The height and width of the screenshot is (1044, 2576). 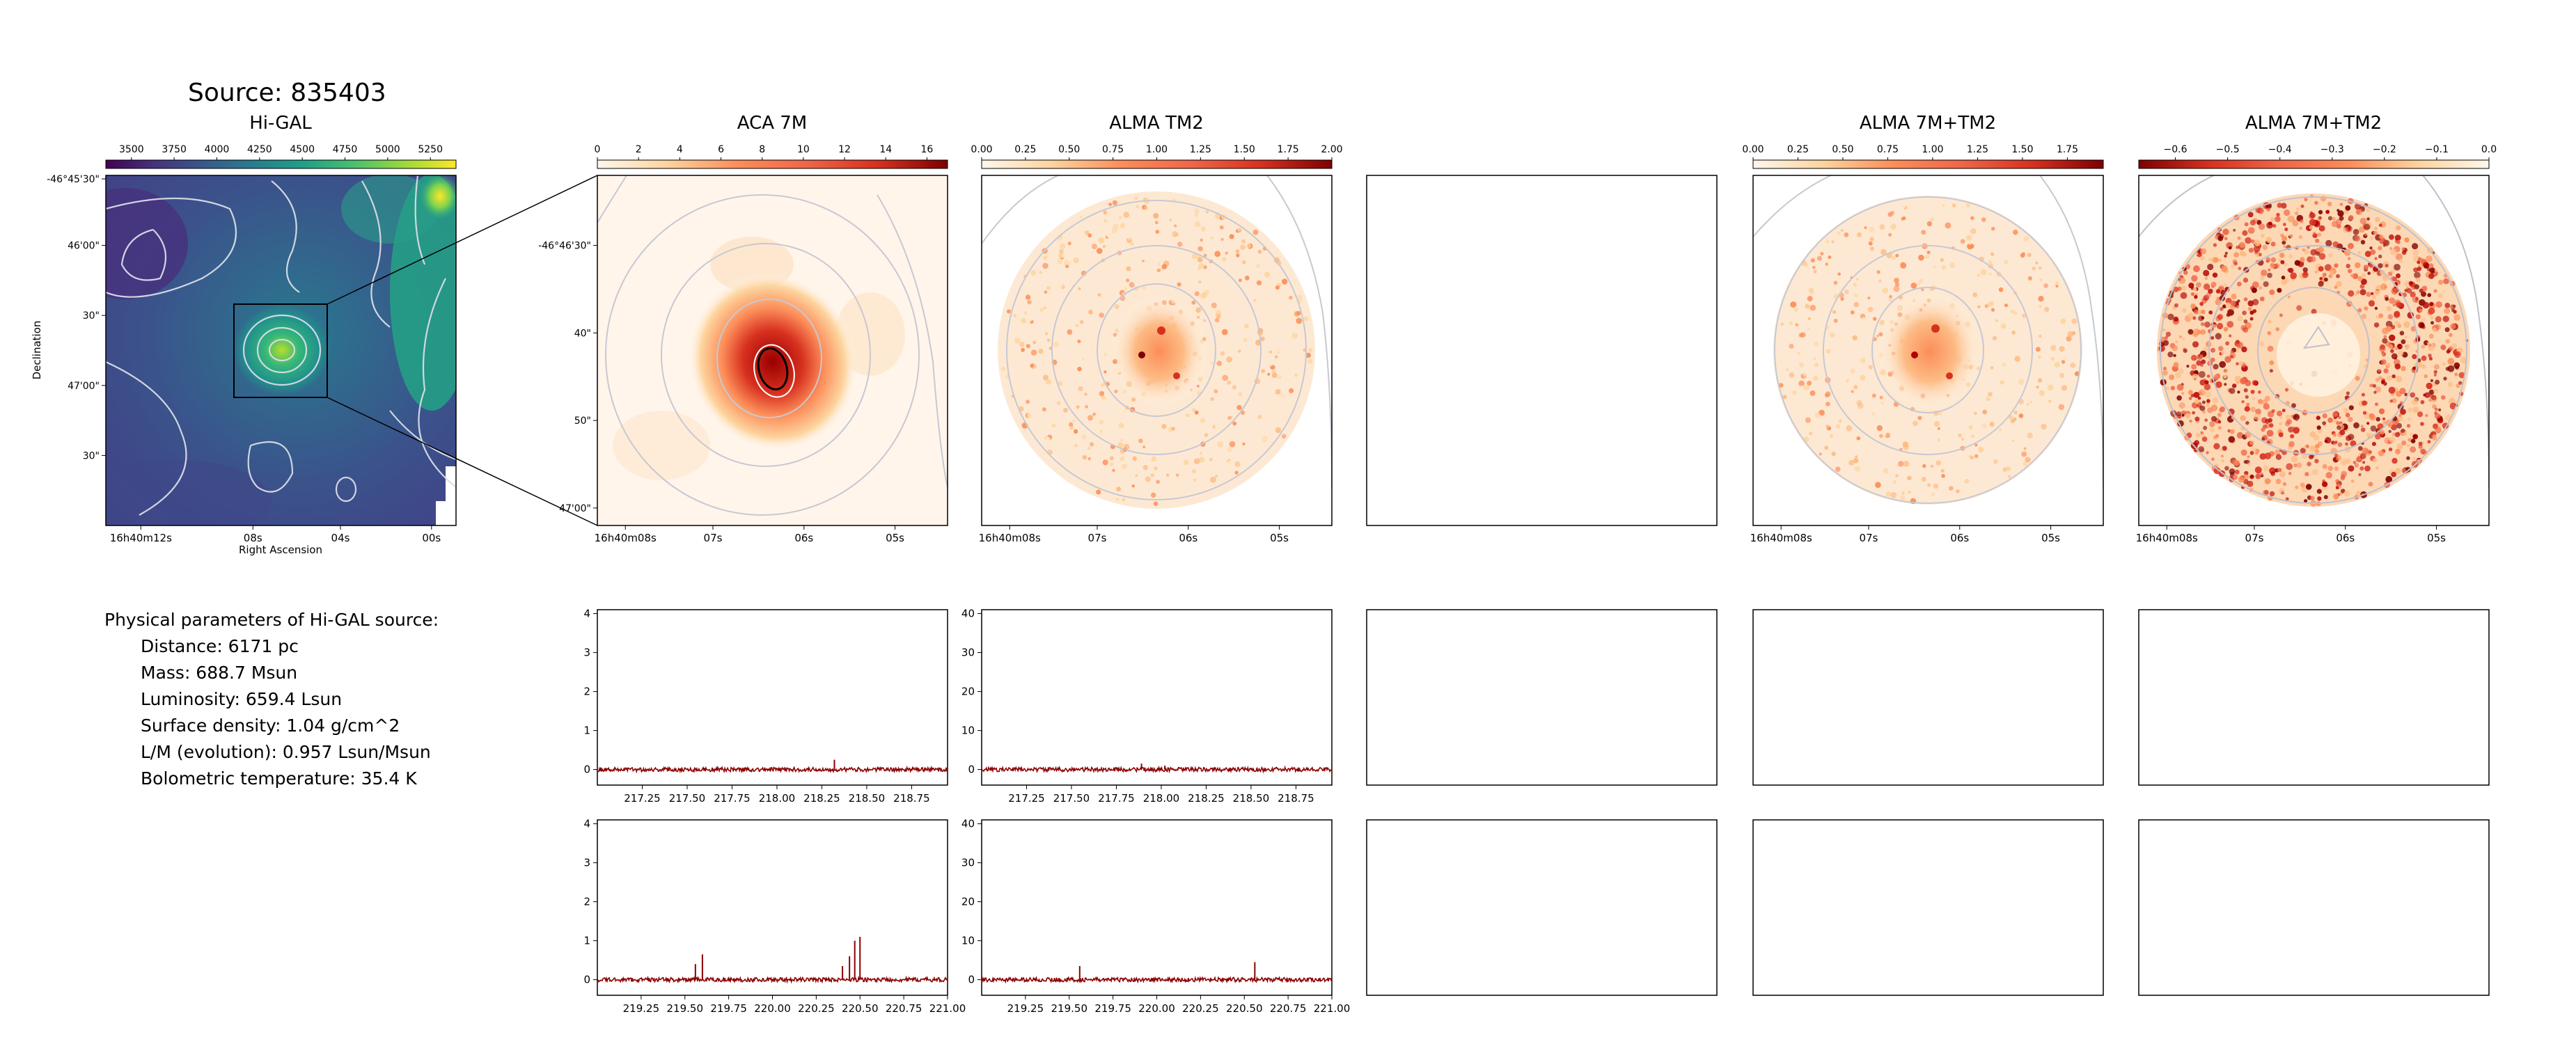 What do you see at coordinates (2254, 538) in the screenshot?
I see `x-tick-label: 07s` at bounding box center [2254, 538].